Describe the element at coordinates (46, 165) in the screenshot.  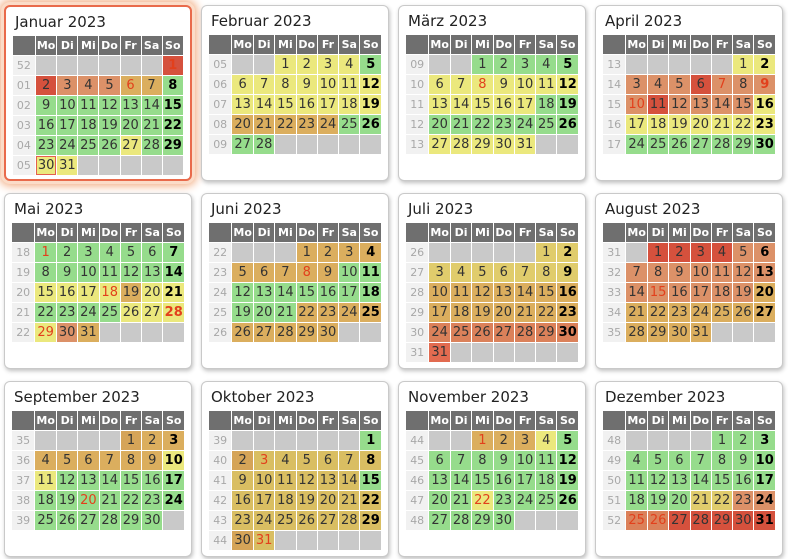
I see `day-cell-today: 30` at that location.